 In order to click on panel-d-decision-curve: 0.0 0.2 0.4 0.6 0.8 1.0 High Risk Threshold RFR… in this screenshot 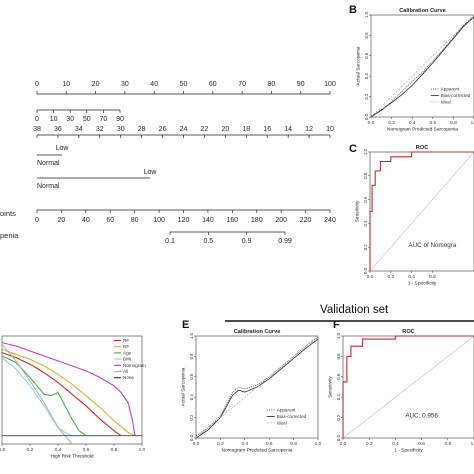, I will do `click(73, 397)`.